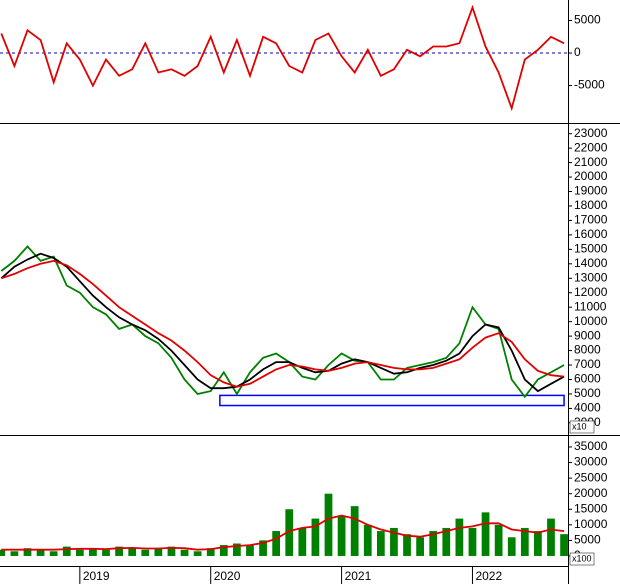 Image resolution: width=620 pixels, height=584 pixels. Describe the element at coordinates (591, 220) in the screenshot. I see `y-tick-label: 17000` at that location.